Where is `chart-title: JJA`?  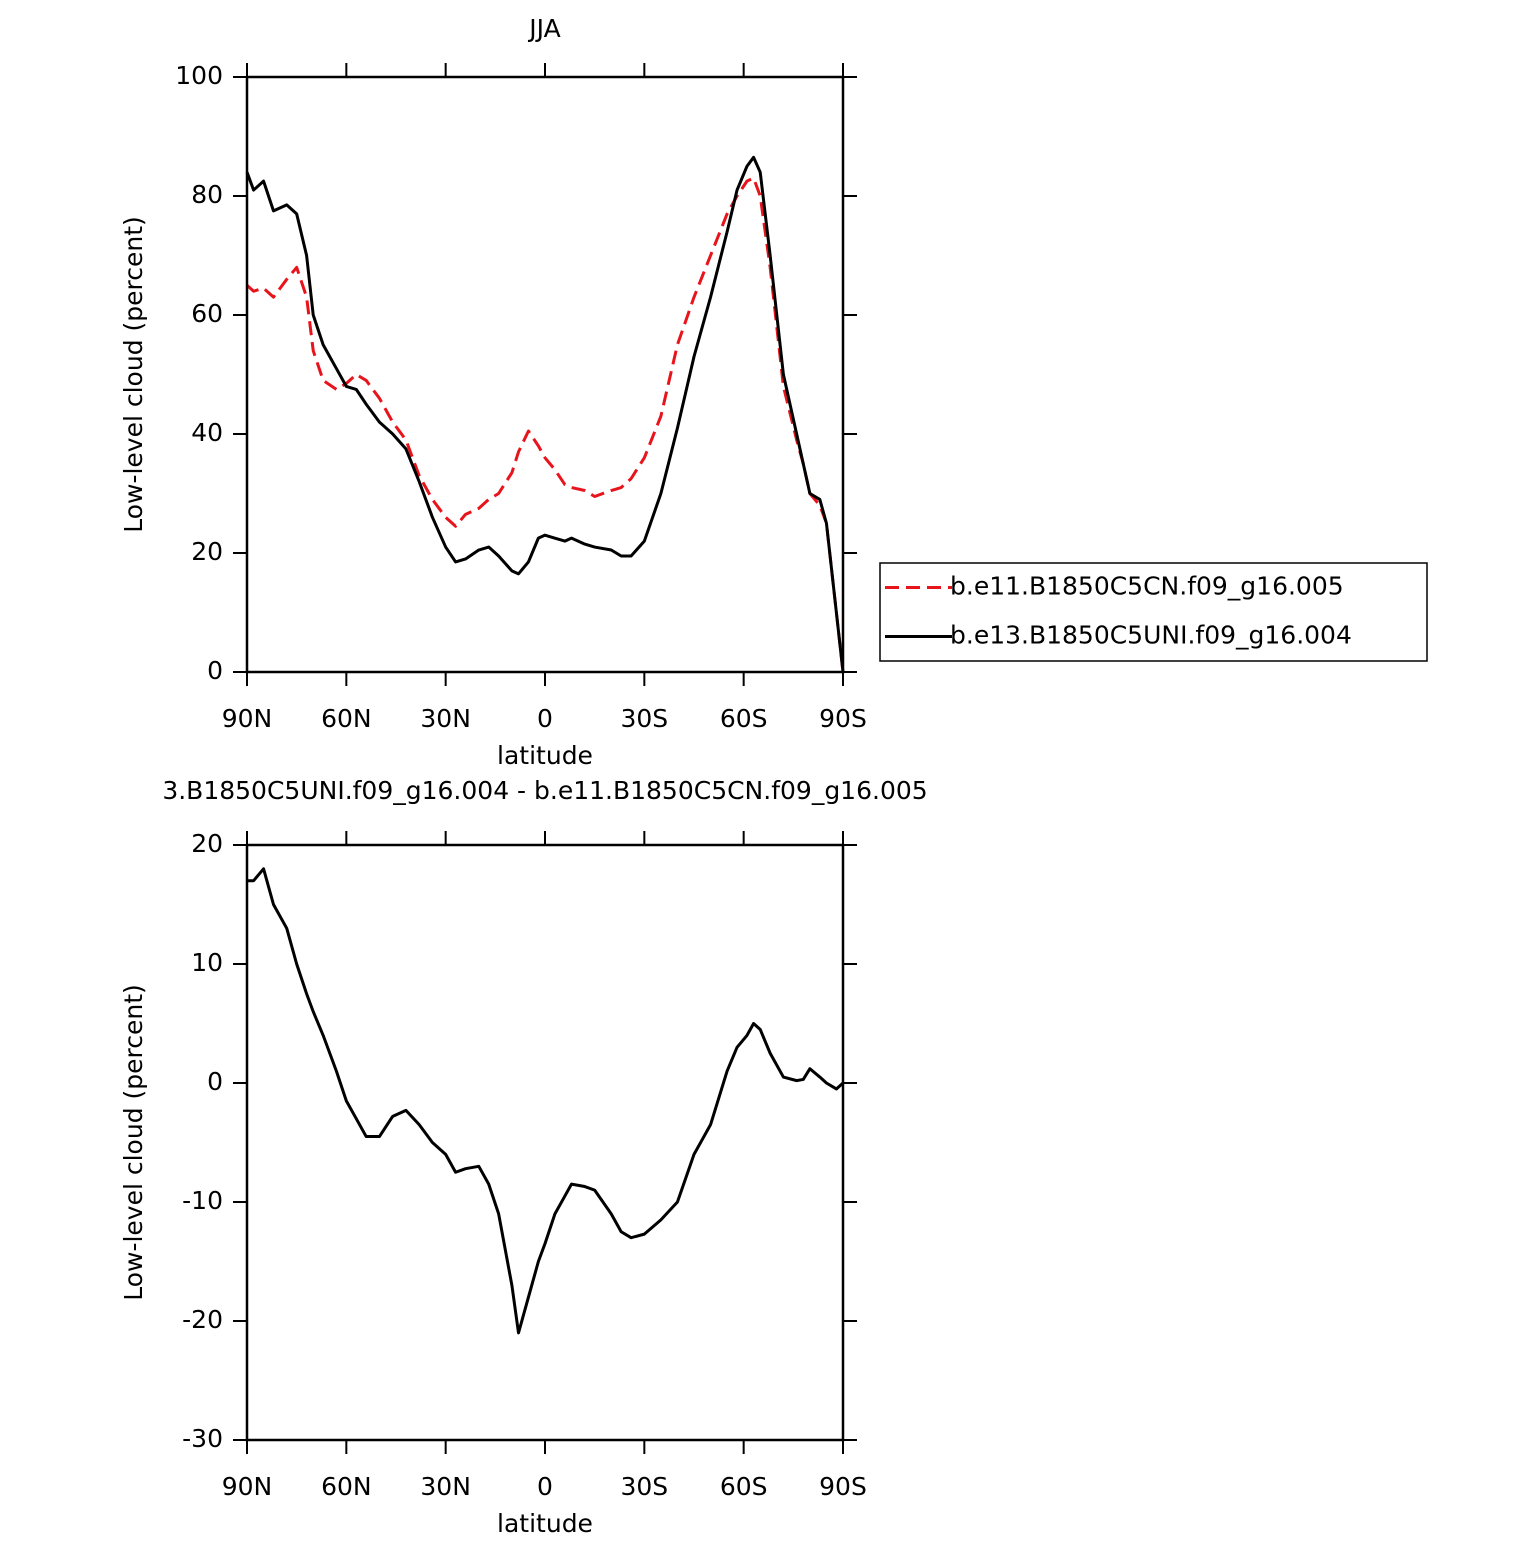
chart-title: JJA is located at coordinates (543, 28).